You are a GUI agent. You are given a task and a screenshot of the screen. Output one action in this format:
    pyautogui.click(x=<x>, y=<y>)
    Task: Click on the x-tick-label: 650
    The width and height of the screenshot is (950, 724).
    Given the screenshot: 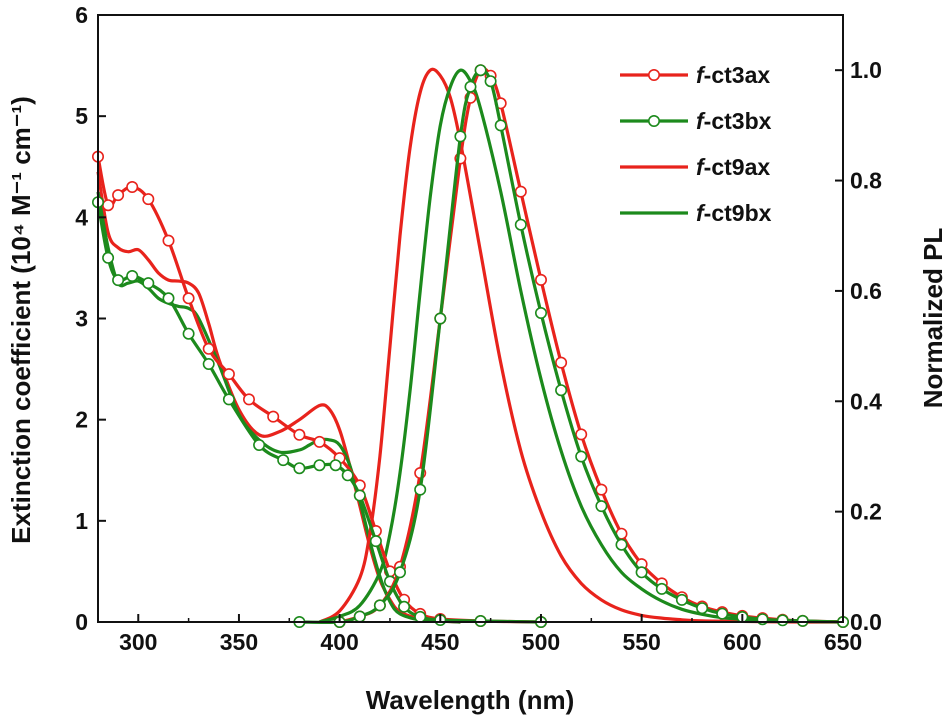 What is the action you would take?
    pyautogui.click(x=843, y=642)
    